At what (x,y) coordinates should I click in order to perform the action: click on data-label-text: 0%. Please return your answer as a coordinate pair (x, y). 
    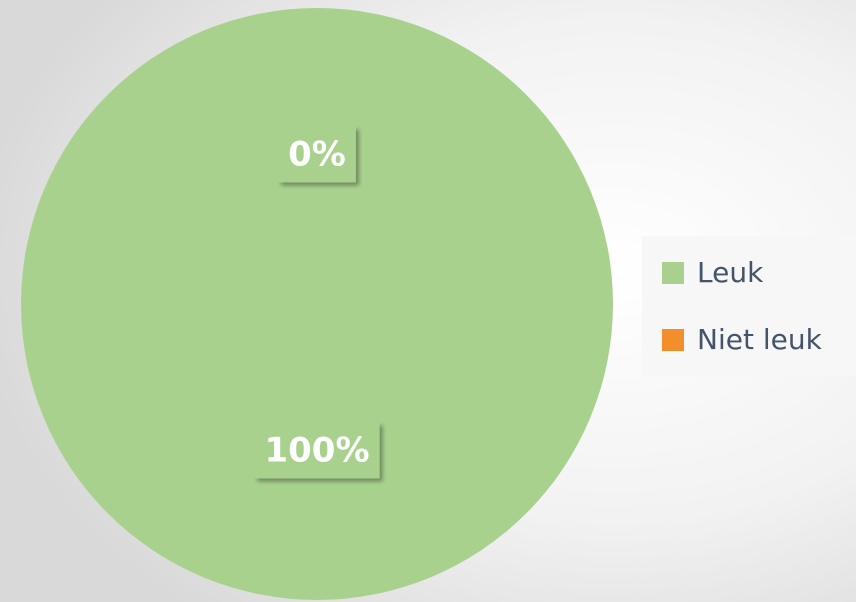
    Looking at the image, I should click on (317, 155).